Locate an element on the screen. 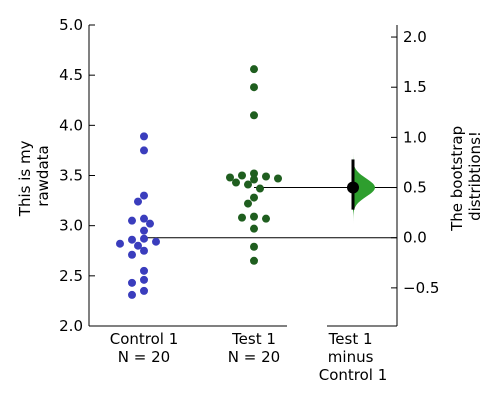 The width and height of the screenshot is (500, 400). contrast-x-label-line-3: Control 1 is located at coordinates (353, 375).